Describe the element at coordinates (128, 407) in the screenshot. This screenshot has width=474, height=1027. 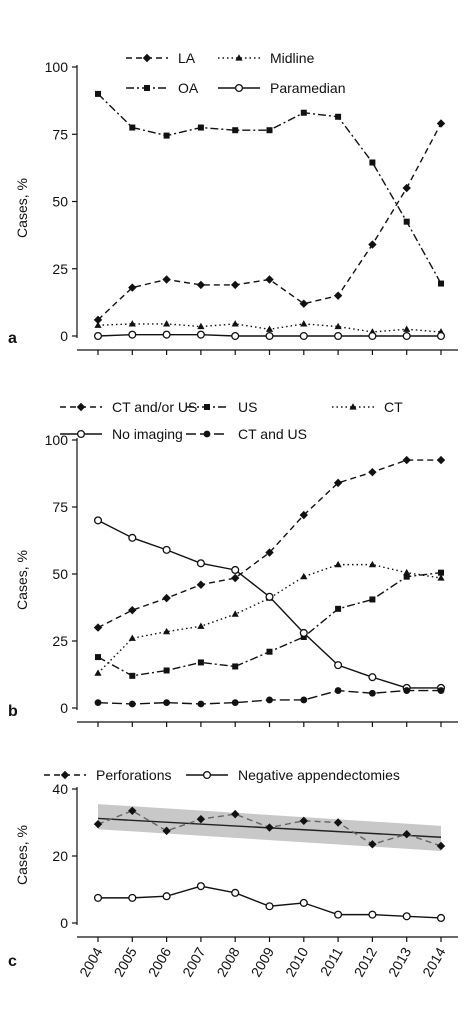
I see `legend-item-ct-and-or-us: CT and/or US` at that location.